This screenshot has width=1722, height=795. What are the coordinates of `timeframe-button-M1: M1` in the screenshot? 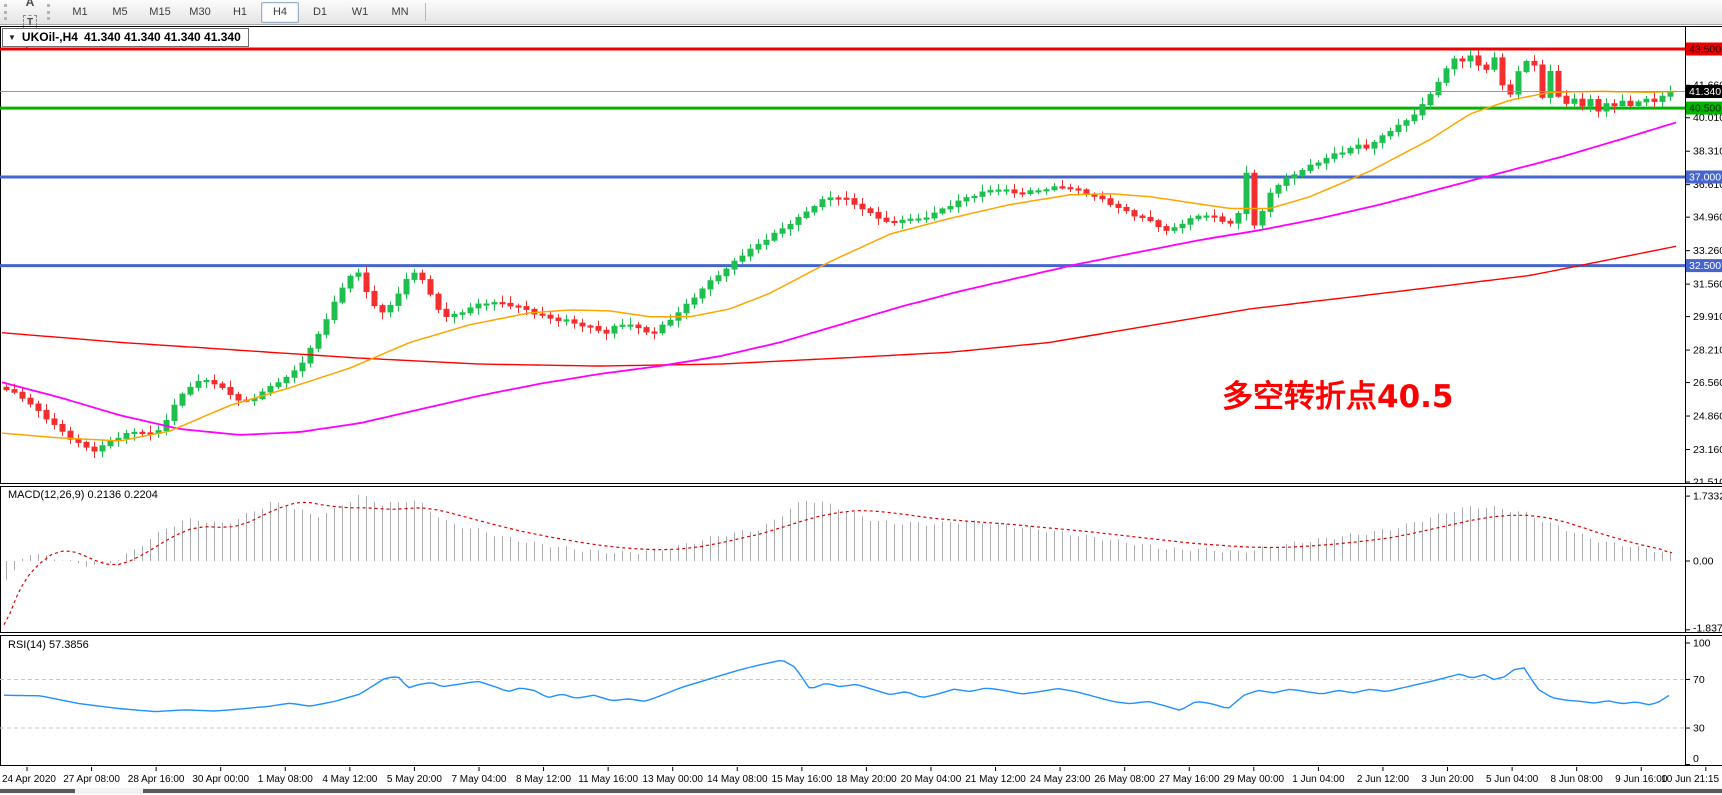 It's located at (80, 12).